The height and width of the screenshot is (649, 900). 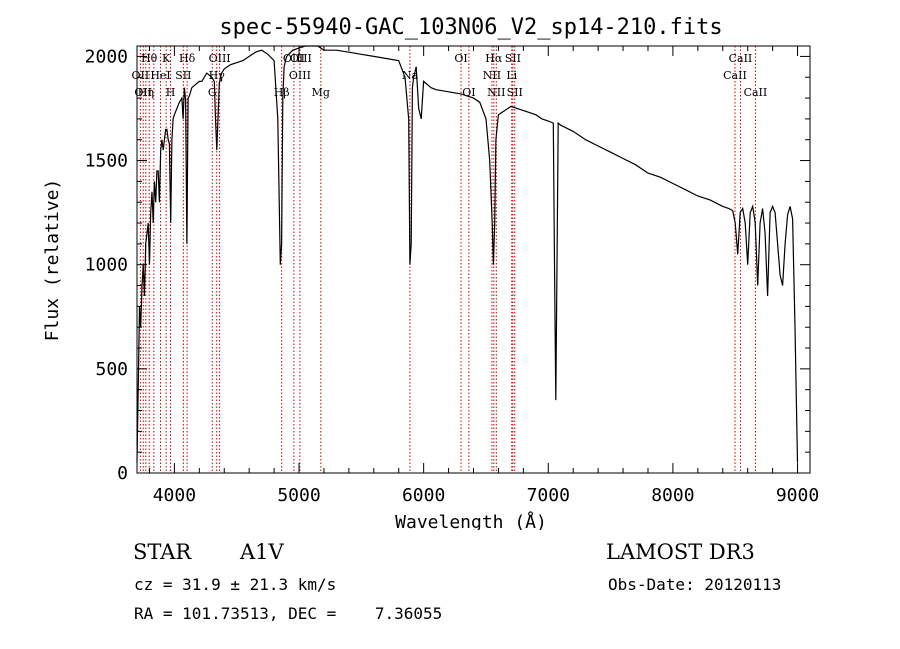 I want to click on y-axis-label: Flux (relative), so click(x=52, y=260).